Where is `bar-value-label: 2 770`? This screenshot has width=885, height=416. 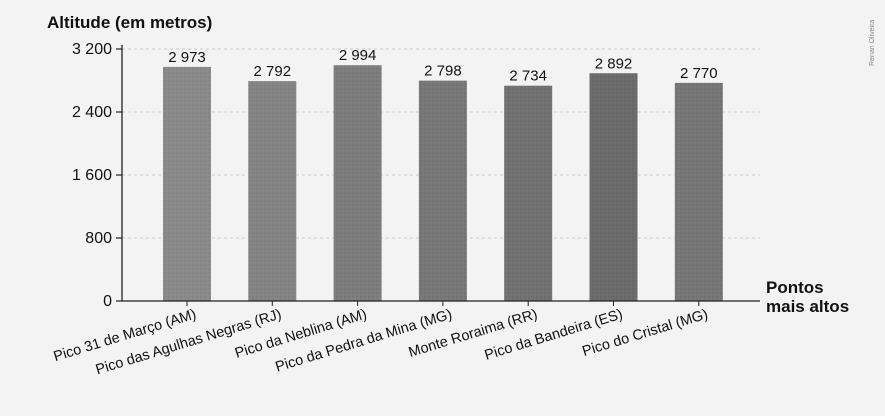
bar-value-label: 2 770 is located at coordinates (699, 73).